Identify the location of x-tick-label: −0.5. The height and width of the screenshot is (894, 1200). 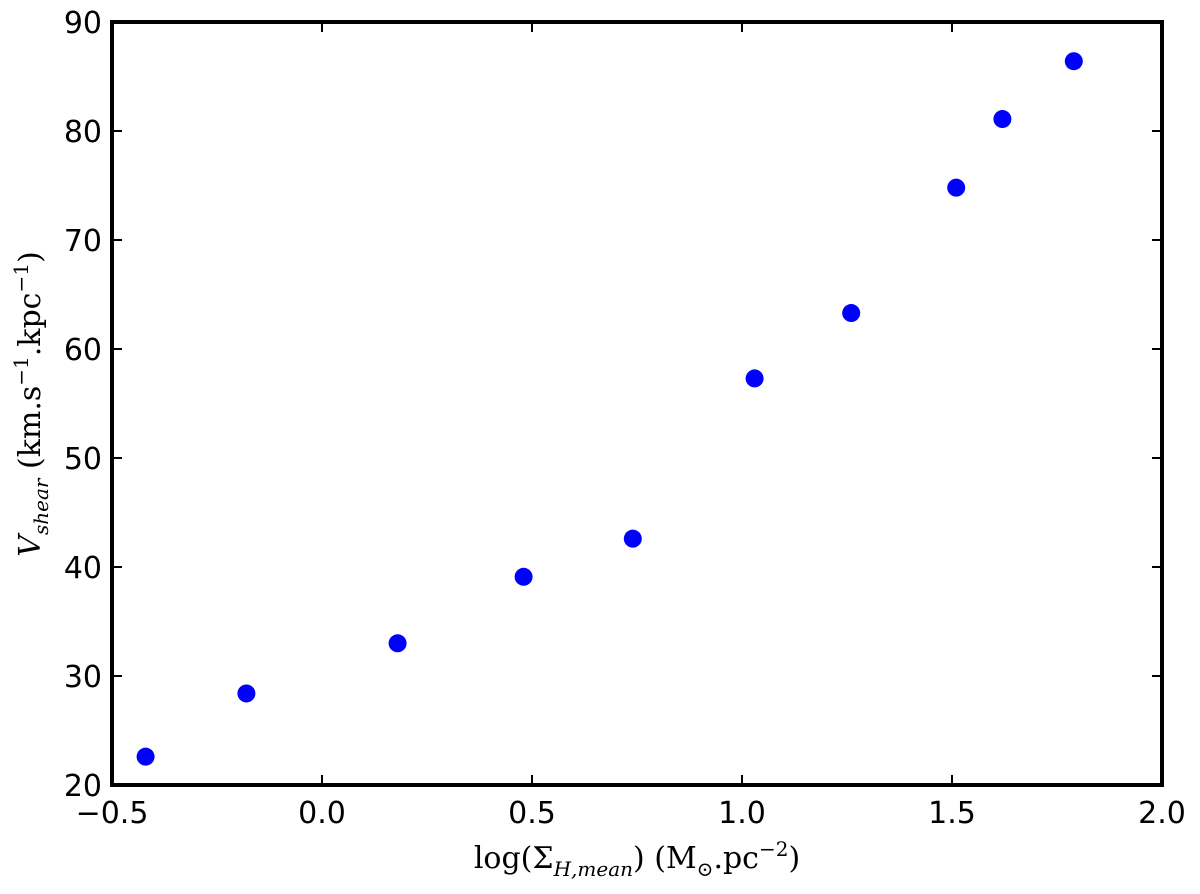
(112, 813).